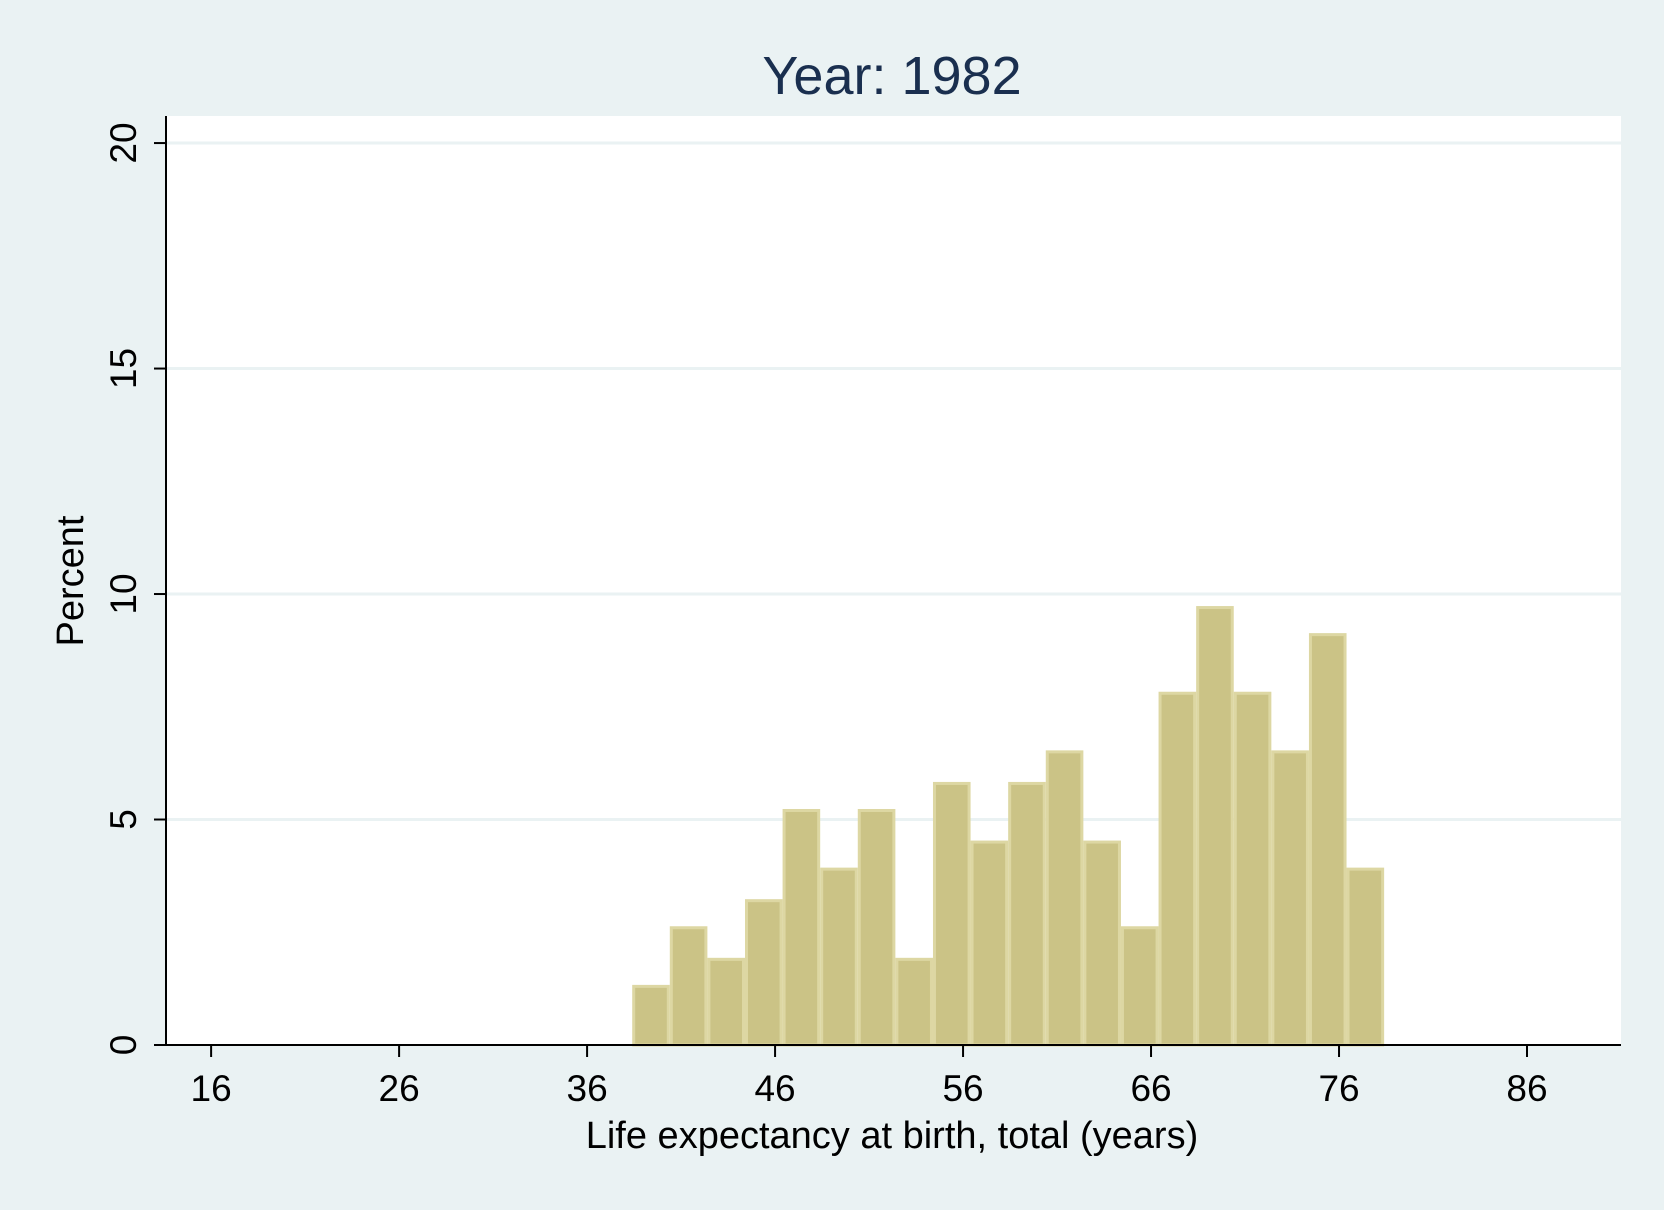 The height and width of the screenshot is (1210, 1664). What do you see at coordinates (962, 1088) in the screenshot?
I see `x-tick-label: 56` at bounding box center [962, 1088].